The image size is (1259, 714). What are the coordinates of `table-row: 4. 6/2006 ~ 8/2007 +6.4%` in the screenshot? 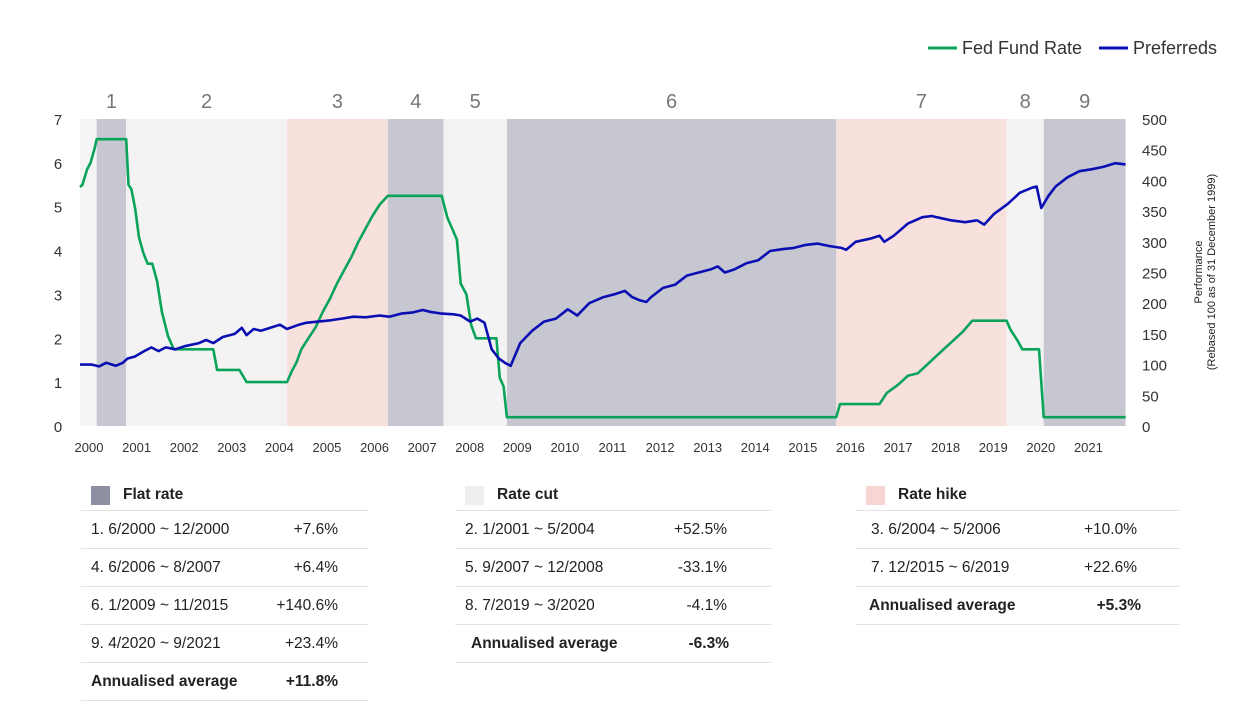 It's located at (224, 568).